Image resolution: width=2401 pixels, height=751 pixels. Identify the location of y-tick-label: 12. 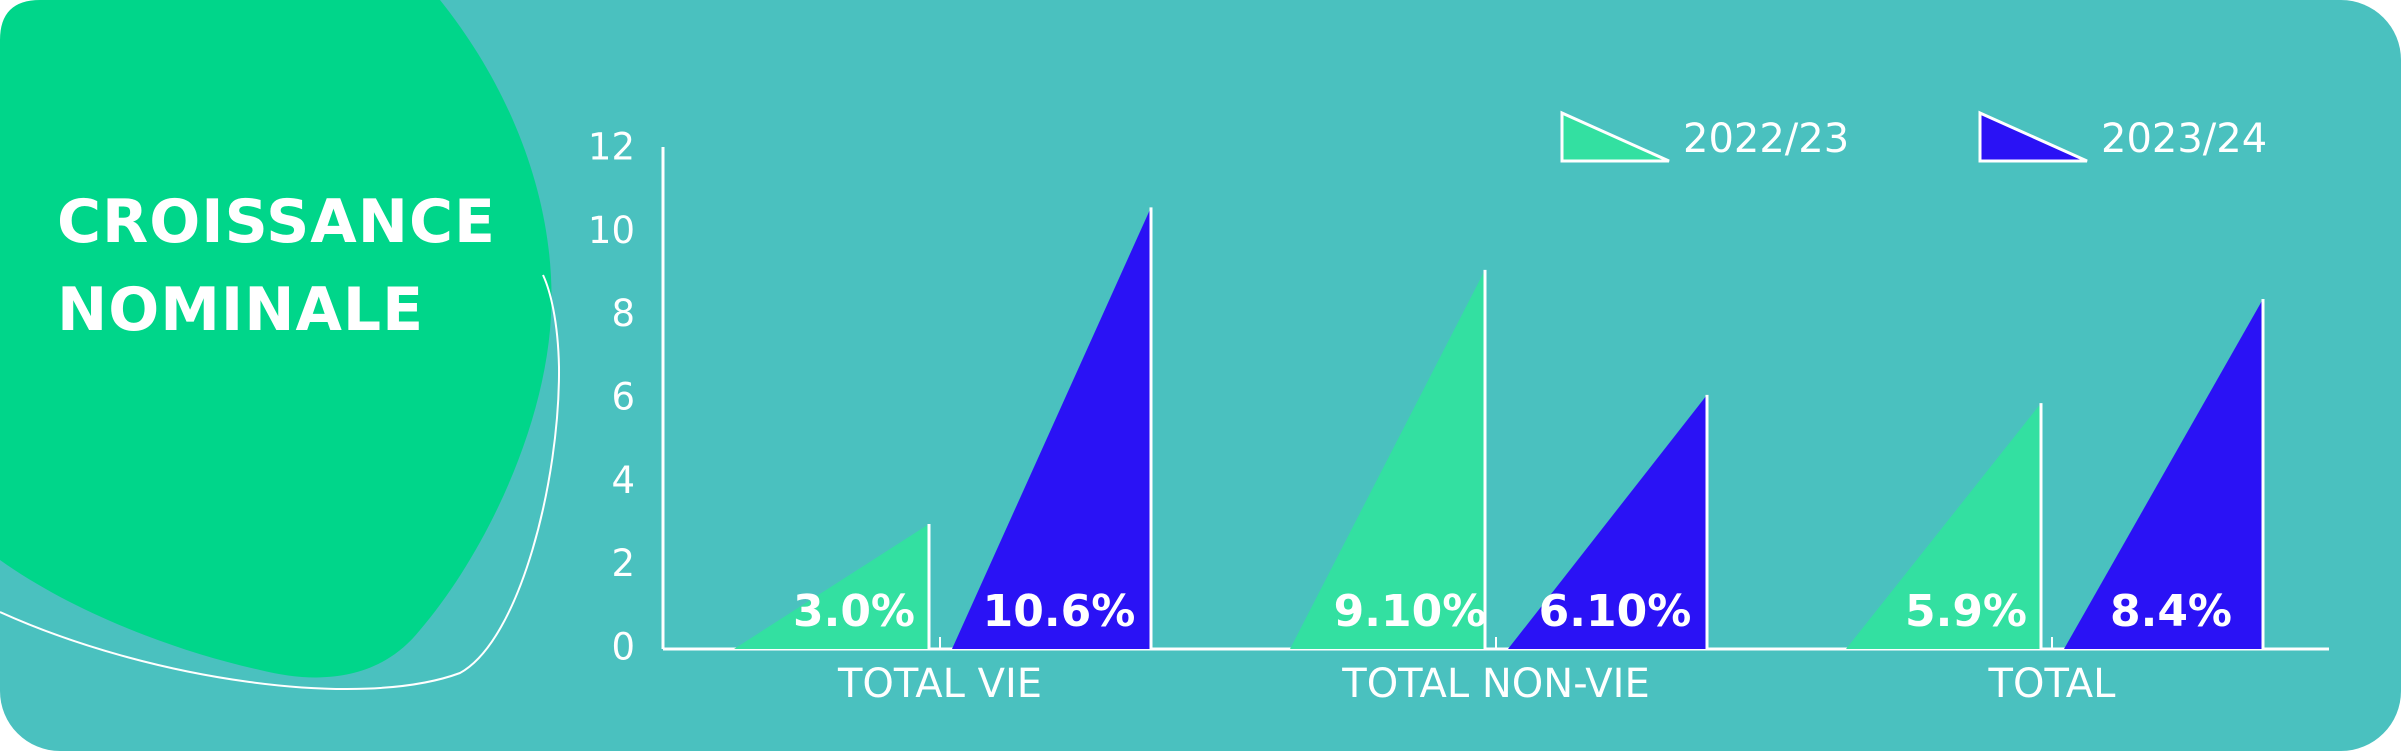
(611, 147).